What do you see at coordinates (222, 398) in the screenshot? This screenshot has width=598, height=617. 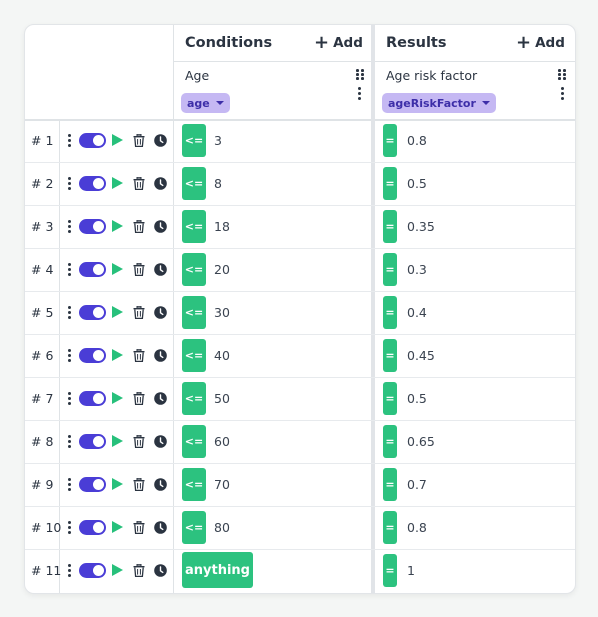 I see `condition-value: 50` at bounding box center [222, 398].